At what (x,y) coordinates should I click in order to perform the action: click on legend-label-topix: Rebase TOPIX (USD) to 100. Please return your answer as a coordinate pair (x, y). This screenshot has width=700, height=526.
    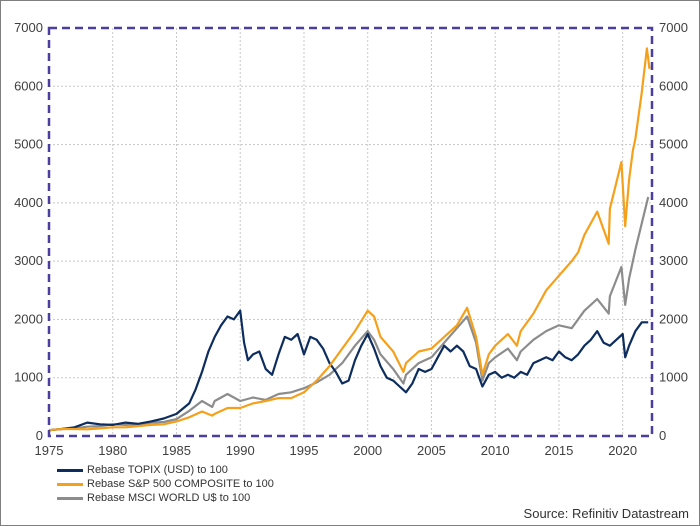
    Looking at the image, I should click on (157, 470).